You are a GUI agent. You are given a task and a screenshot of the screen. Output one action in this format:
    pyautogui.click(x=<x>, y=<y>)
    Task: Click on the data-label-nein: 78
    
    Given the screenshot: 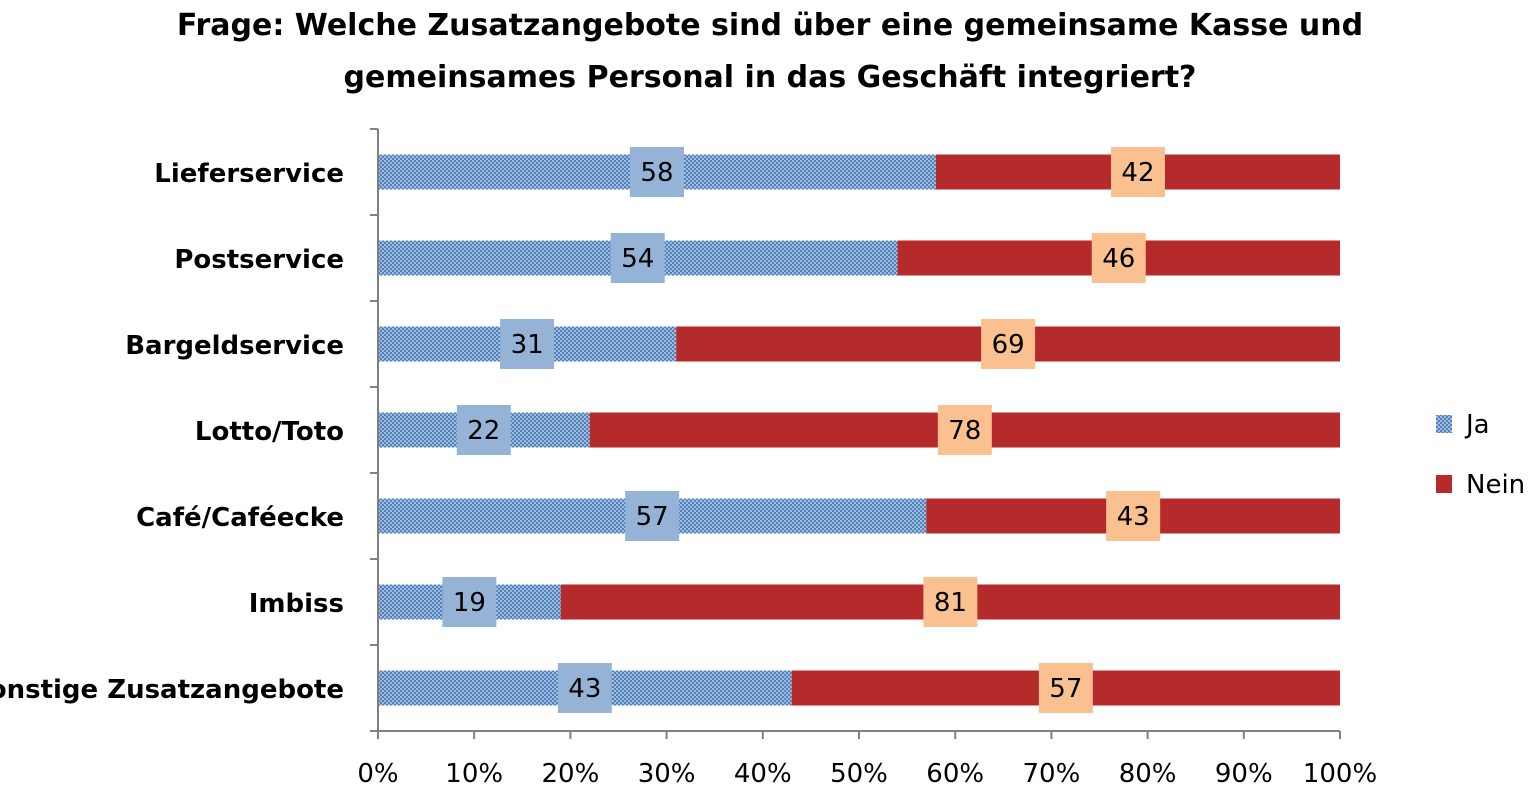 What is the action you would take?
    pyautogui.click(x=964, y=431)
    